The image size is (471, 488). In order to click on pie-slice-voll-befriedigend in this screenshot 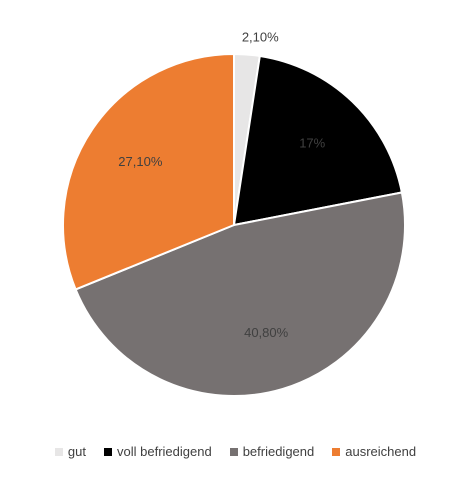, I will do `click(318, 140)`.